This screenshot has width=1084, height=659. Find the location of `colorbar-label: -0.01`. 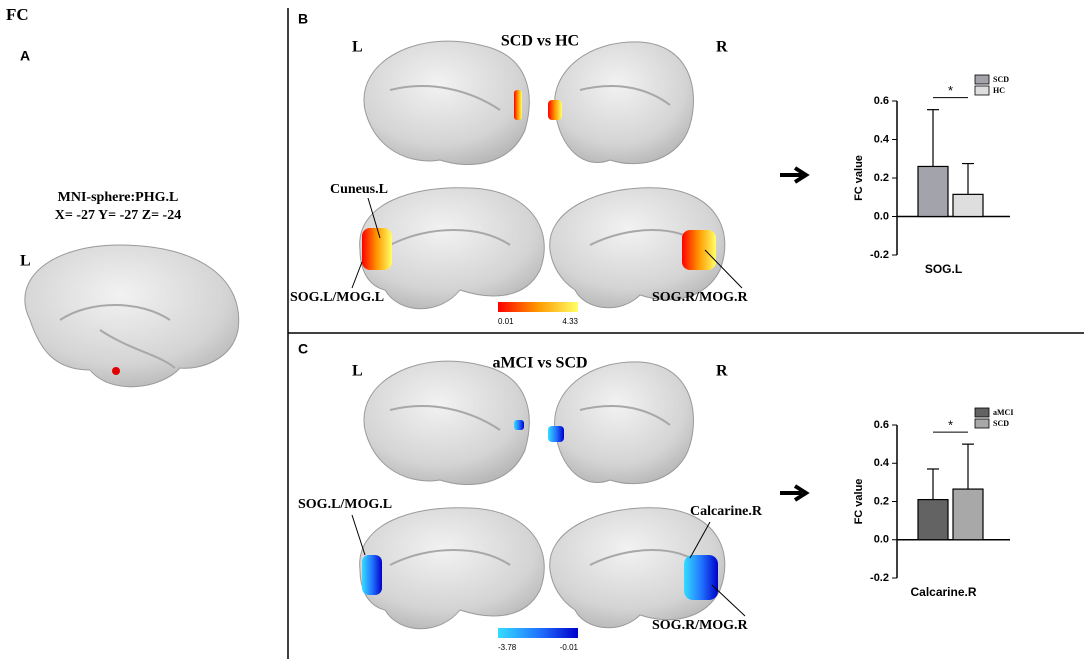

colorbar-label: -0.01 is located at coordinates (569, 647).